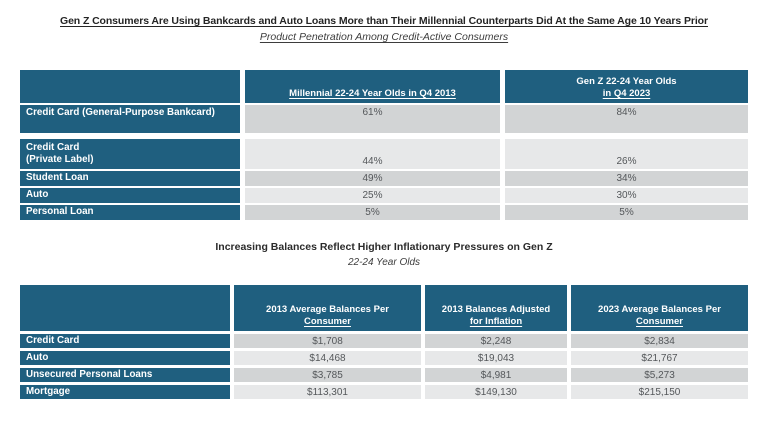 This screenshot has height=432, width=768. Describe the element at coordinates (53, 147) in the screenshot. I see `label-line1: Credit Card` at that location.